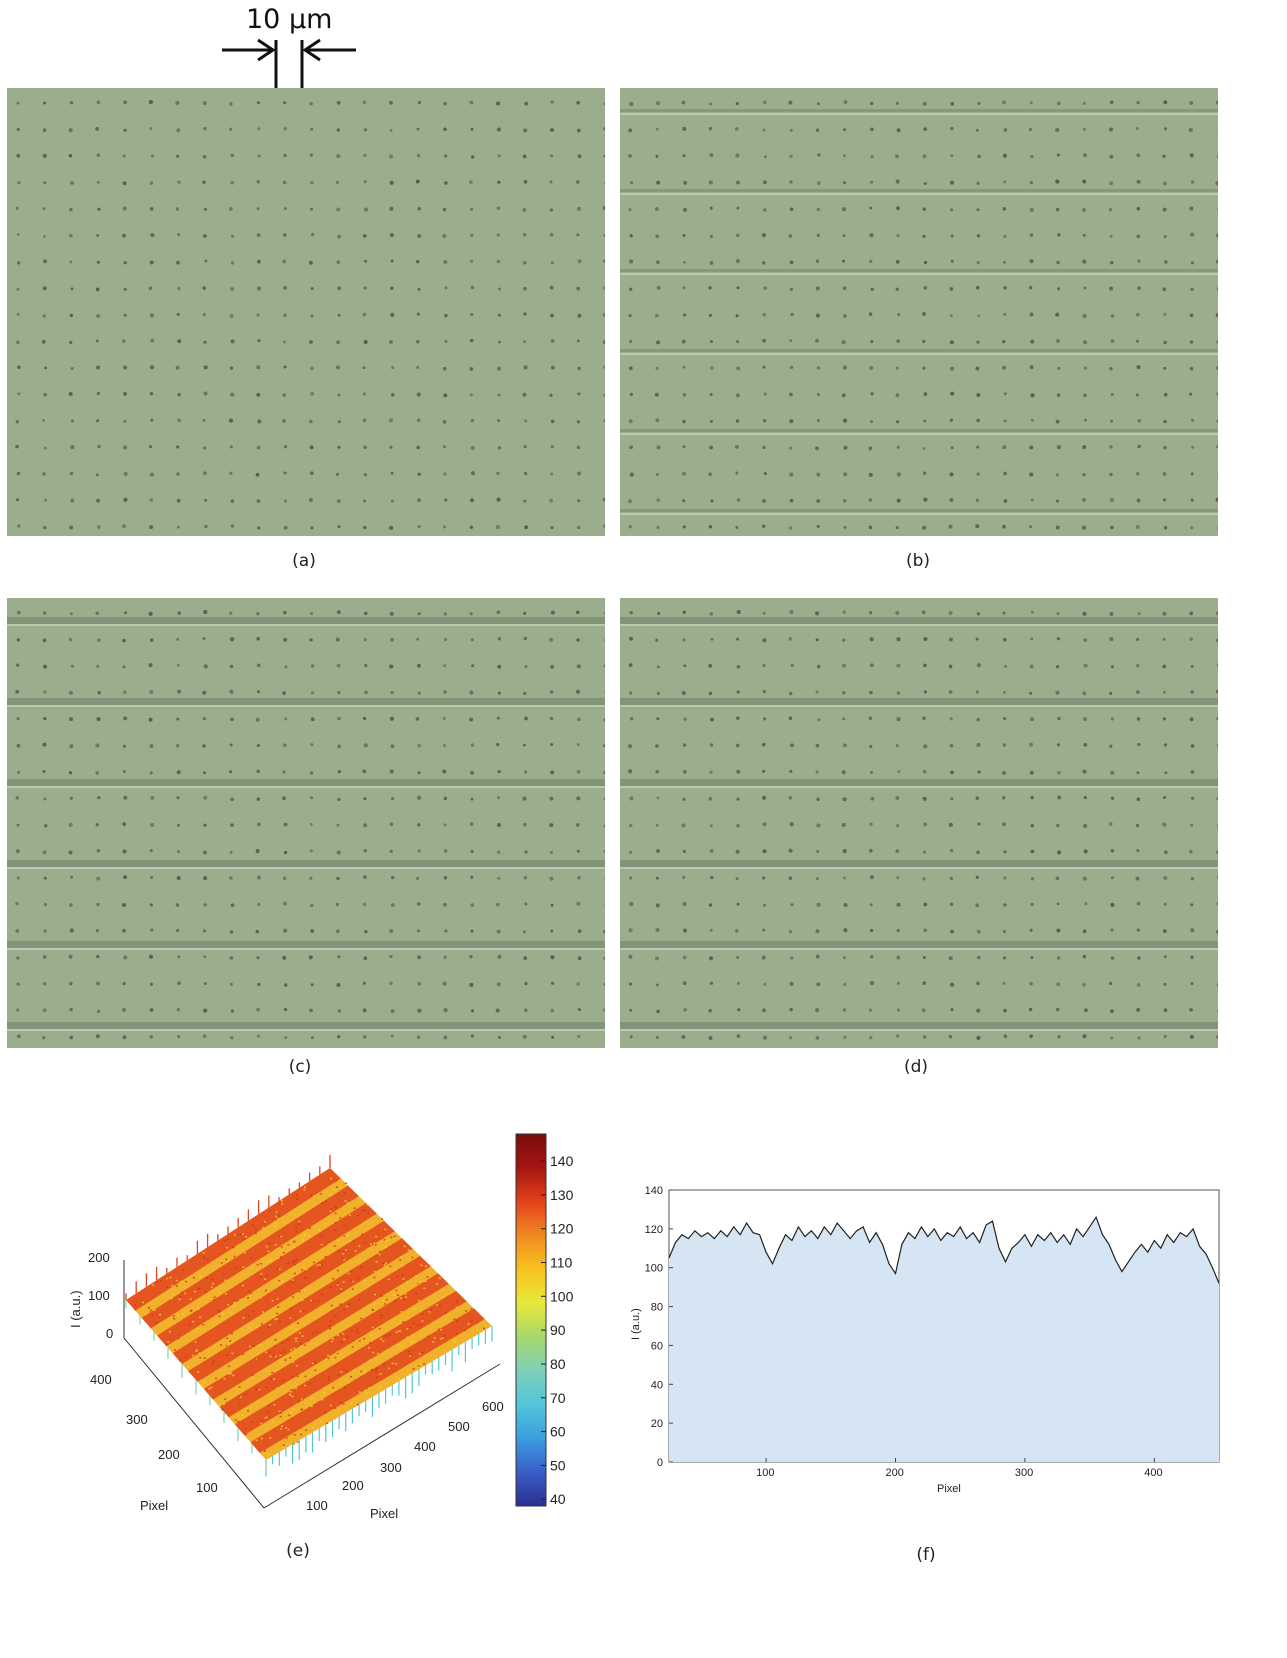  What do you see at coordinates (558, 1499) in the screenshot?
I see `colorbar-tick-label: 40` at bounding box center [558, 1499].